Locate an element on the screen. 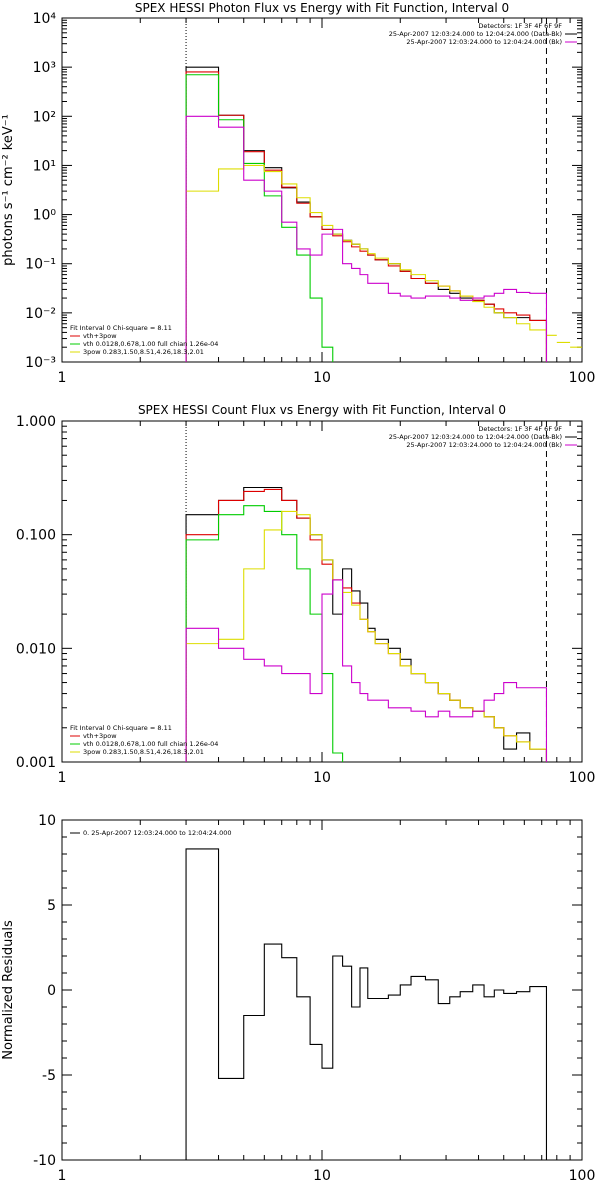 The width and height of the screenshot is (600, 1200). y-tick-label: 10⁴ is located at coordinates (45, 19).